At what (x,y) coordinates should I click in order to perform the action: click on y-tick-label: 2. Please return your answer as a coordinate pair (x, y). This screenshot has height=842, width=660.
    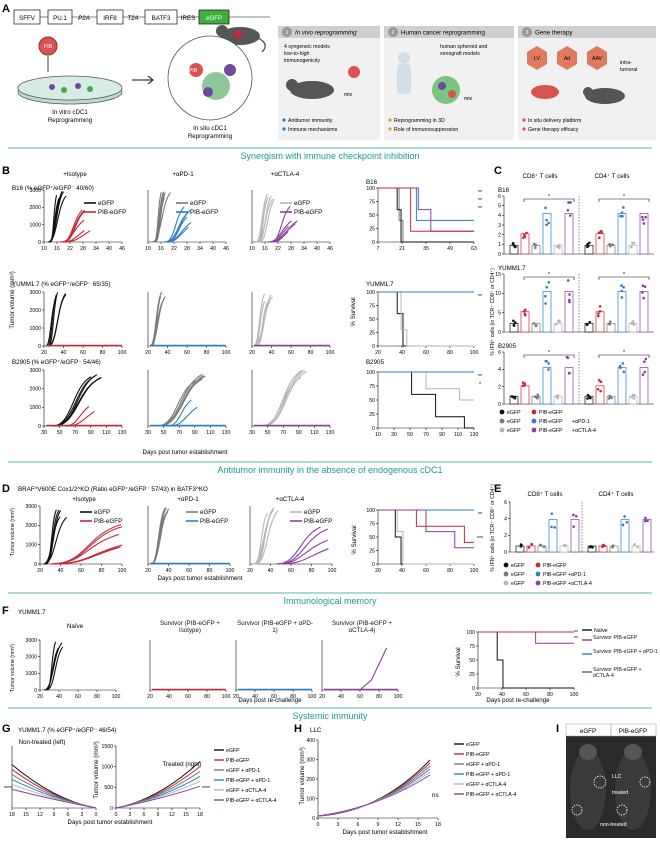
    Looking at the image, I should click on (505, 536).